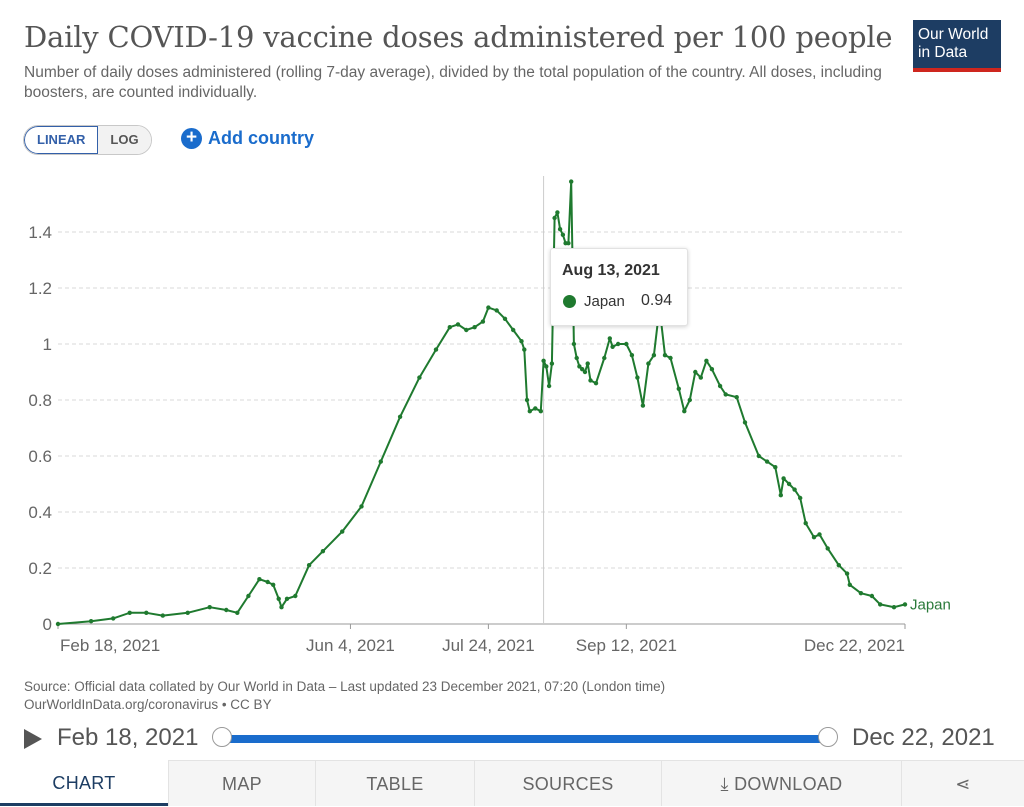 This screenshot has height=807, width=1024. What do you see at coordinates (567, 783) in the screenshot?
I see `tab-sources: SOURCES` at bounding box center [567, 783].